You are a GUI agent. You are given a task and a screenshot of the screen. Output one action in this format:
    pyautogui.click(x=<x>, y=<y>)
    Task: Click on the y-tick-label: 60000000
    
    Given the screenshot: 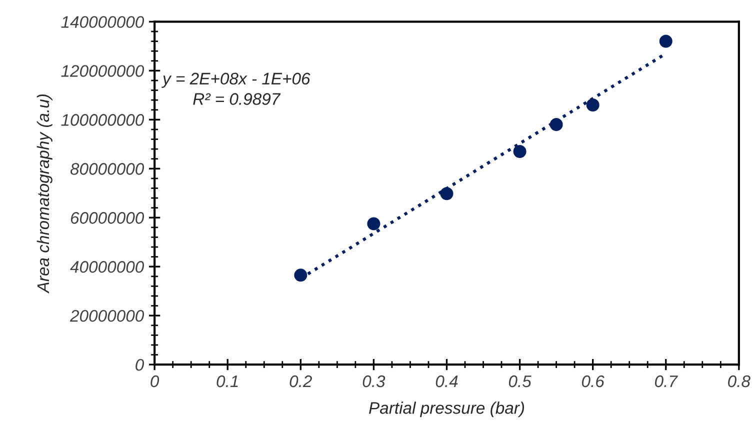 What is the action you would take?
    pyautogui.click(x=107, y=218)
    